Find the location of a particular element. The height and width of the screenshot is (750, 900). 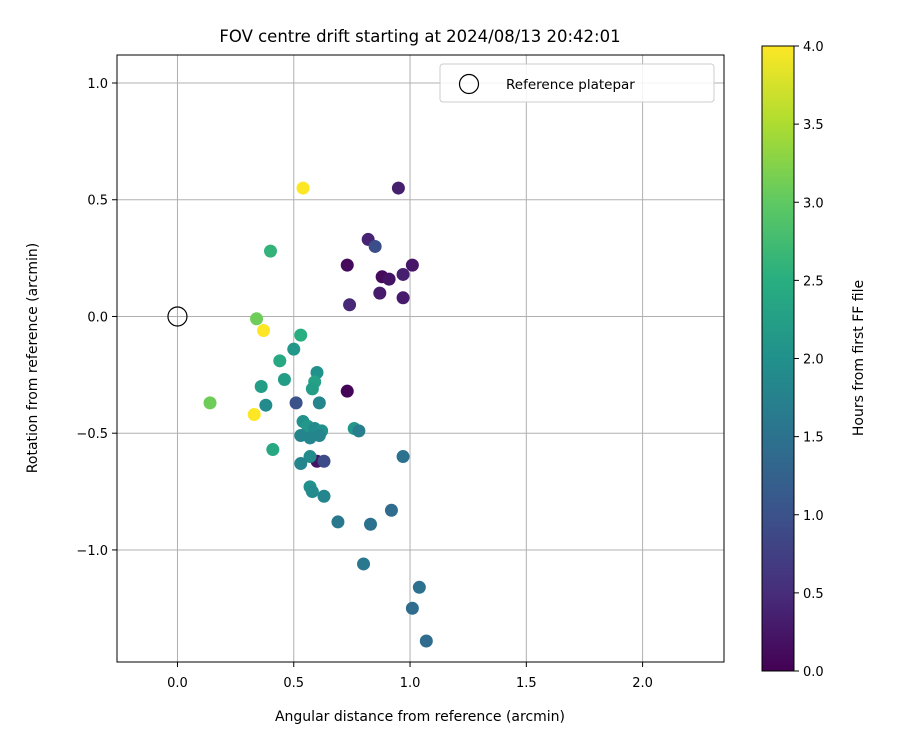

x-axis-ticks: 0.0 0.5 1.0 1.5 2.0 is located at coordinates (410, 676).